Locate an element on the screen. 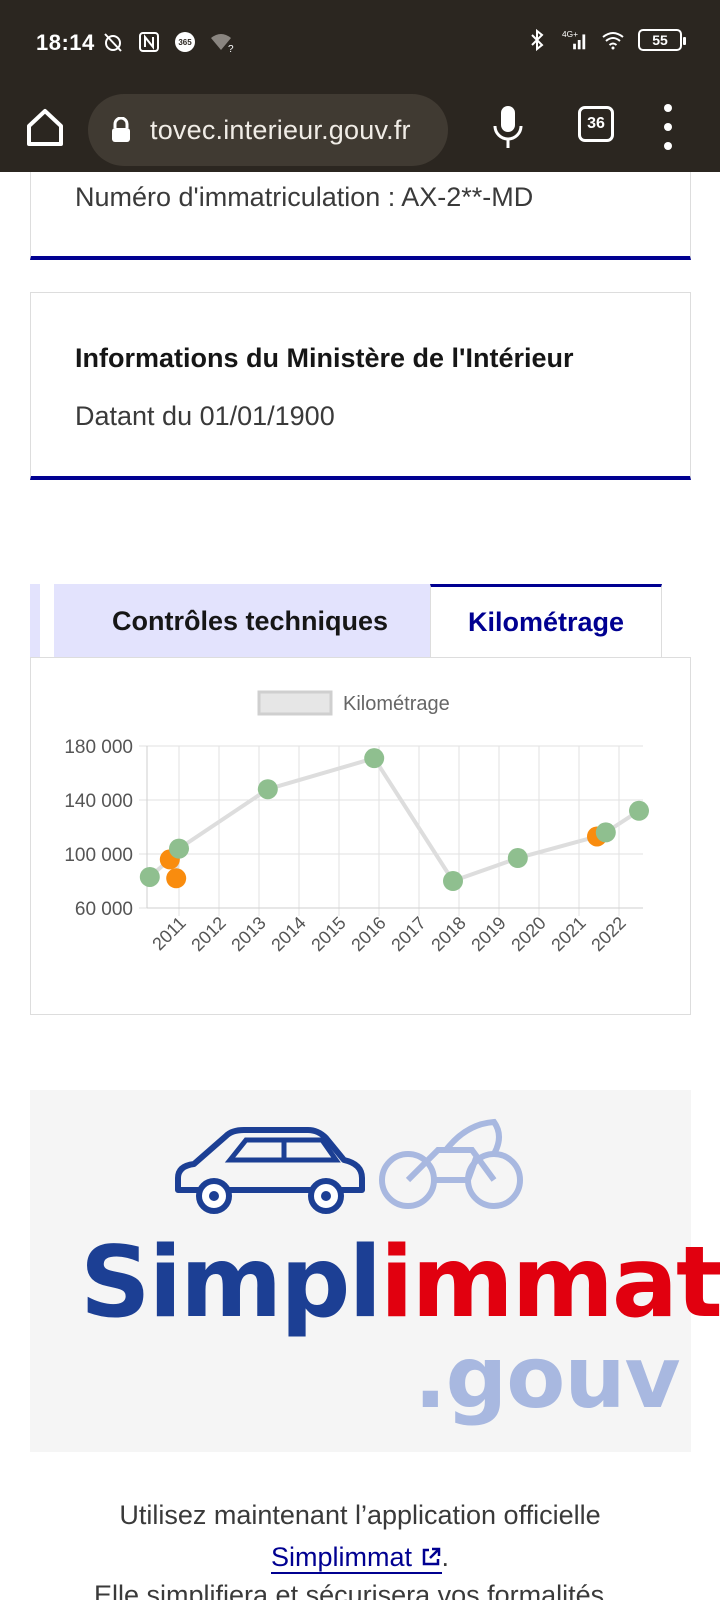 Image resolution: width=720 pixels, height=1600 pixels. bluetooth-icon is located at coordinates (537, 40).